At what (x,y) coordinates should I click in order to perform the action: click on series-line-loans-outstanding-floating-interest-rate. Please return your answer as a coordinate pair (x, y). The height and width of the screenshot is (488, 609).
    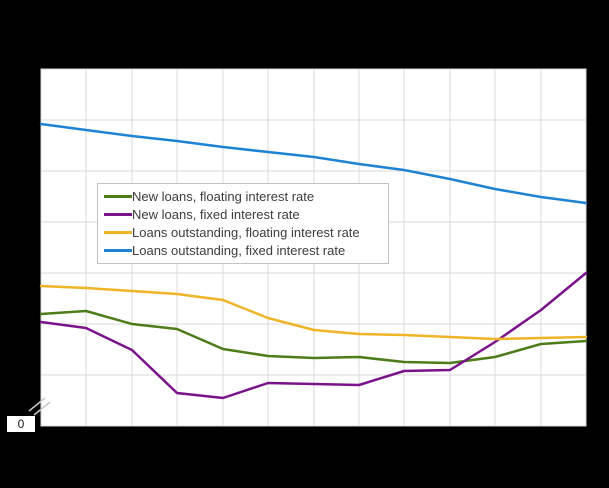
    Looking at the image, I should click on (313, 312).